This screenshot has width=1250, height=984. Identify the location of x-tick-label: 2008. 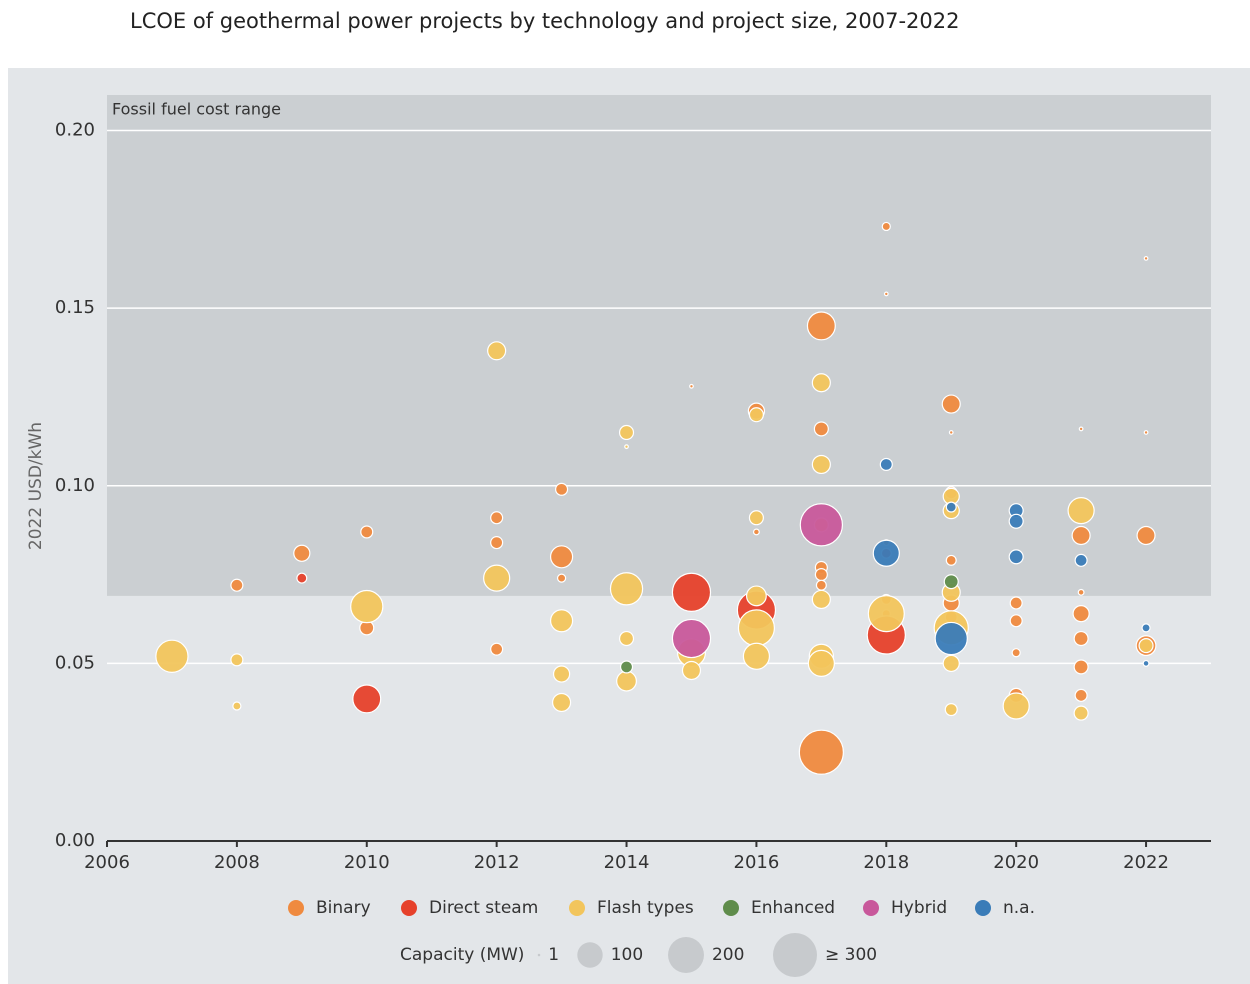
(237, 862).